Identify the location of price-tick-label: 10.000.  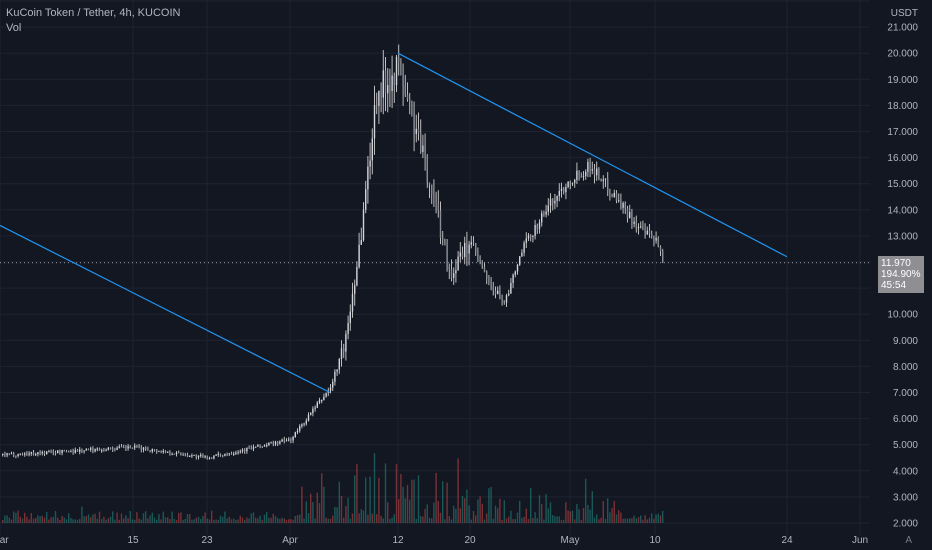
(902, 315).